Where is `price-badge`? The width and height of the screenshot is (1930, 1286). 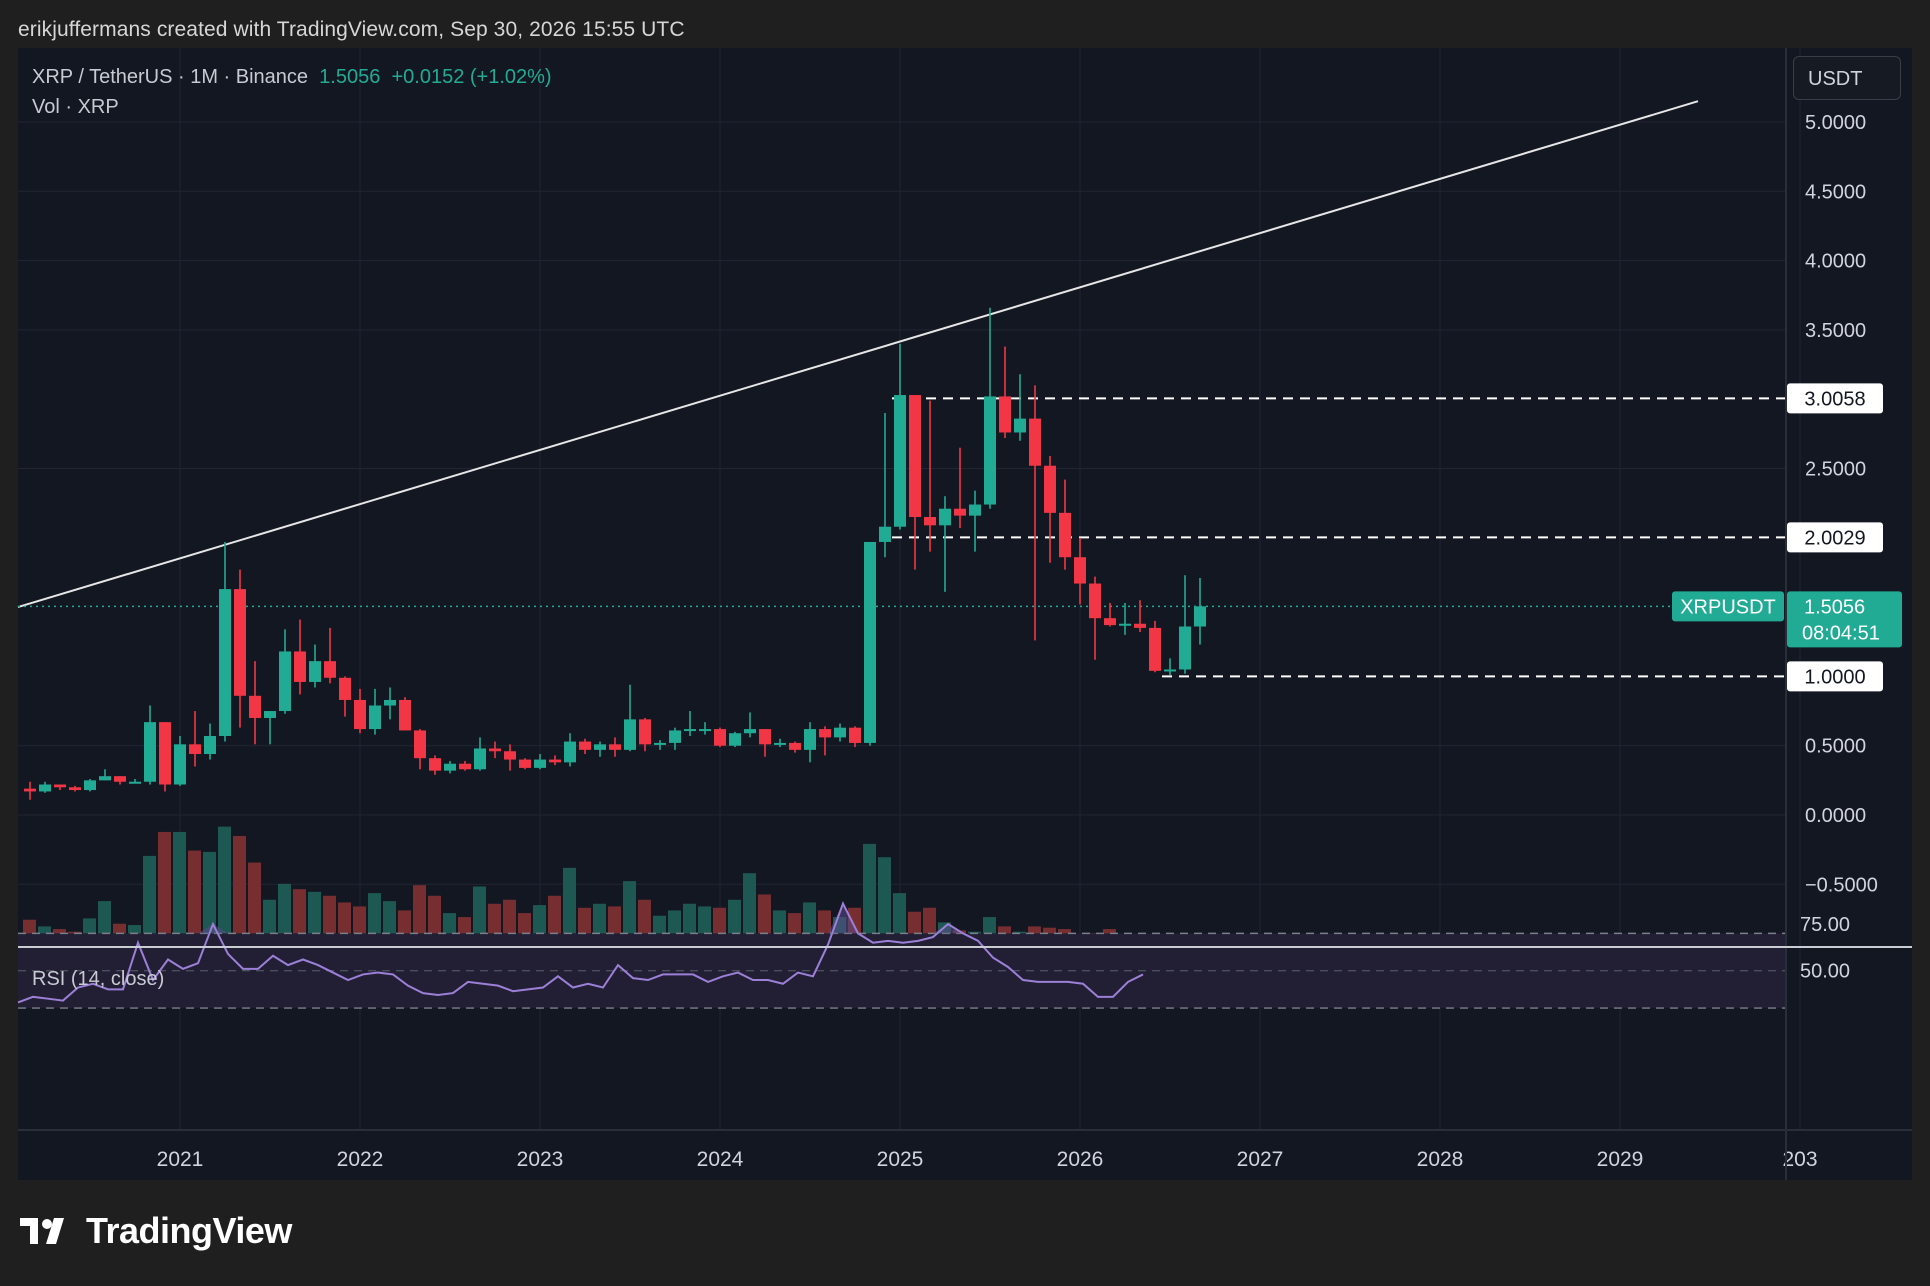
price-badge is located at coordinates (1844, 619).